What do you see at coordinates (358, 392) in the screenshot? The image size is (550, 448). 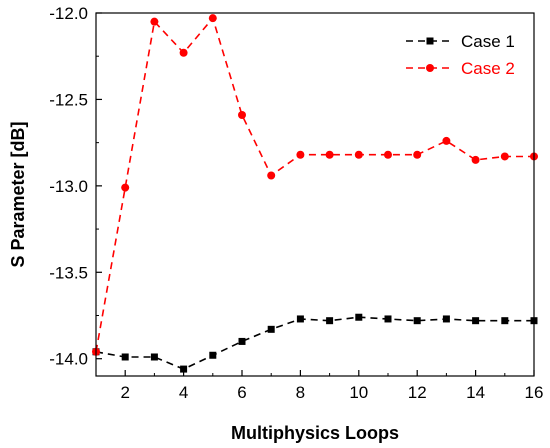 I see `x-tick-label: 10` at bounding box center [358, 392].